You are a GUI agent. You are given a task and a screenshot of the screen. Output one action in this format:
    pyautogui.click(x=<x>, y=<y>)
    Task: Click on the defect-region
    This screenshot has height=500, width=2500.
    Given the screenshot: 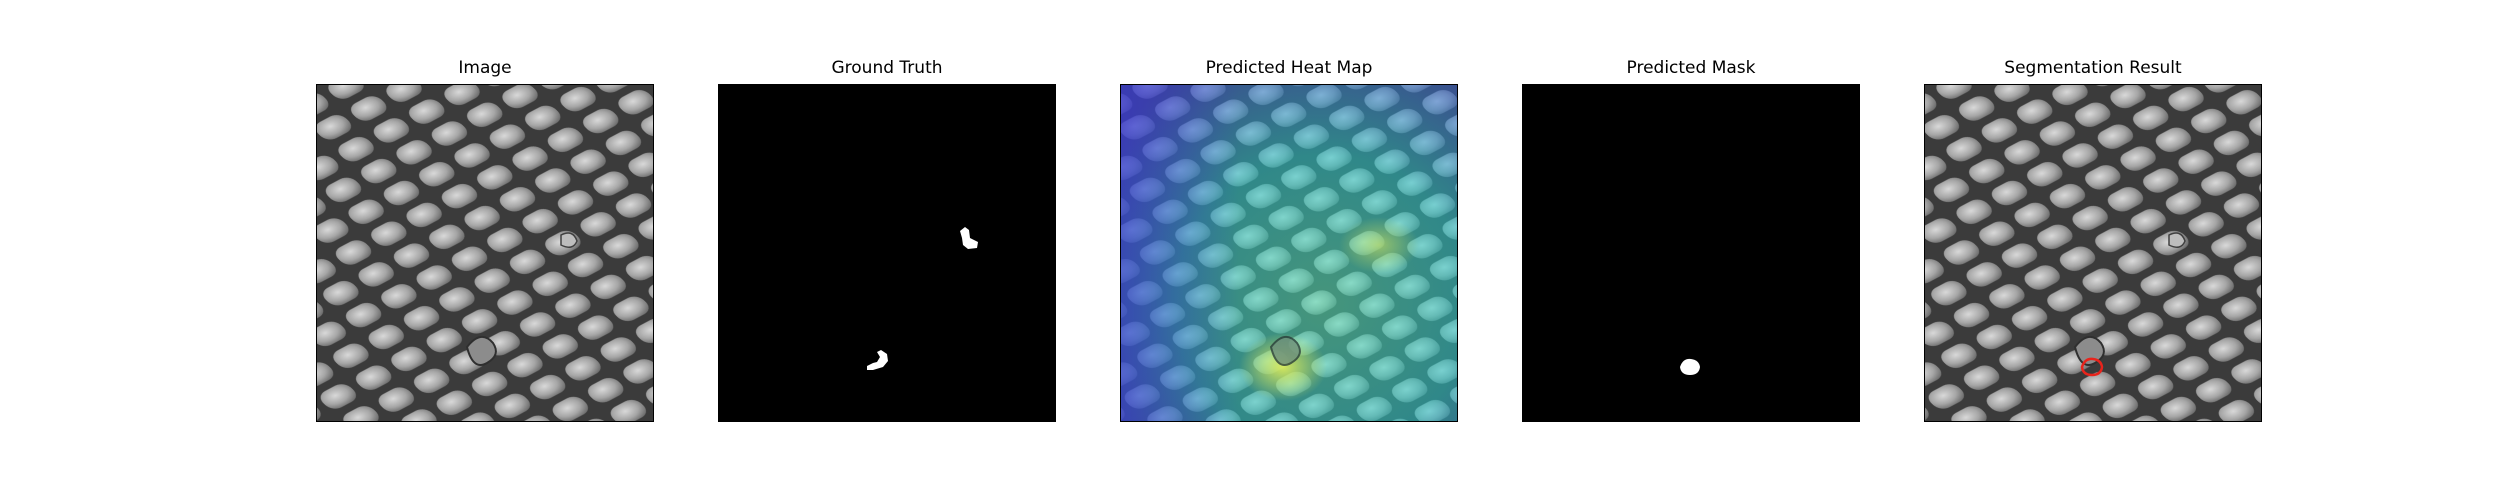 What is the action you would take?
    pyautogui.click(x=481, y=351)
    